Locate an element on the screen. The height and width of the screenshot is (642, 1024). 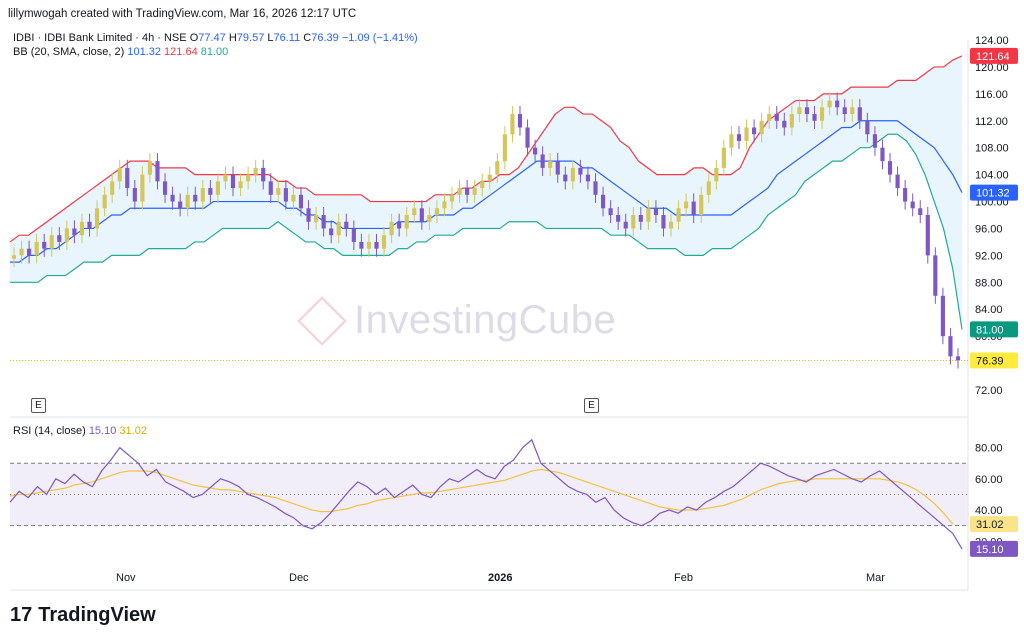
high-label: H is located at coordinates (232, 38).